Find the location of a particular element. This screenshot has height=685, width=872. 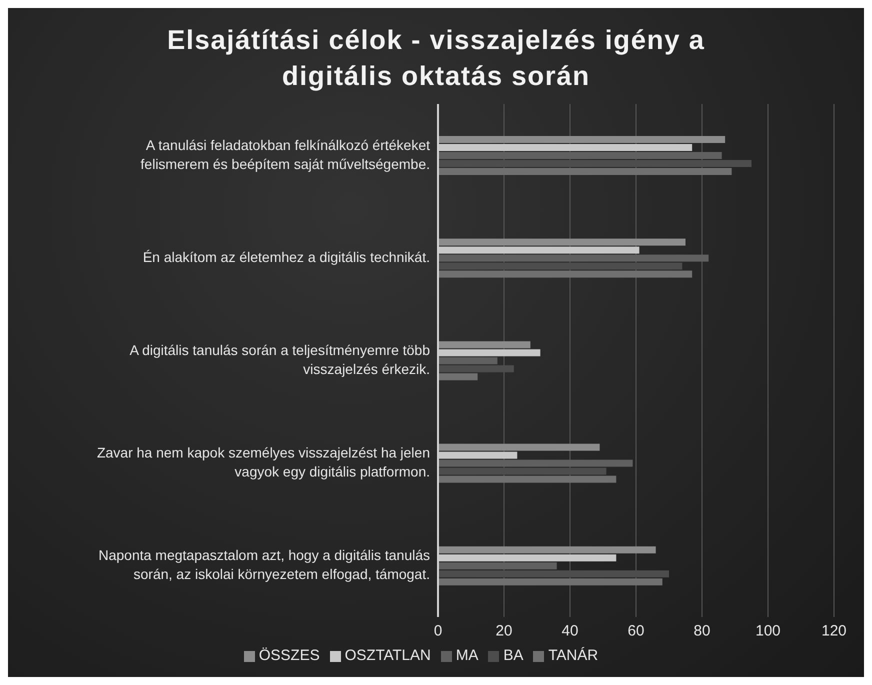

legend-label: BA is located at coordinates (513, 655).